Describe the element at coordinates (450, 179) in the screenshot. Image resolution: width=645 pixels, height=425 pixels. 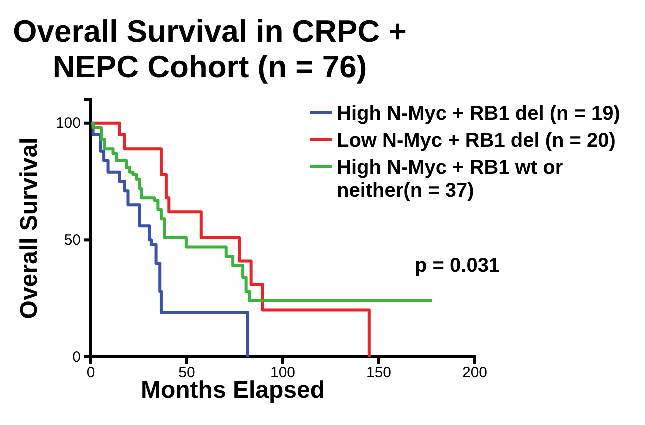
I see `legend-label: High N-Myc + RB1 wt or neither(n = 37)` at that location.